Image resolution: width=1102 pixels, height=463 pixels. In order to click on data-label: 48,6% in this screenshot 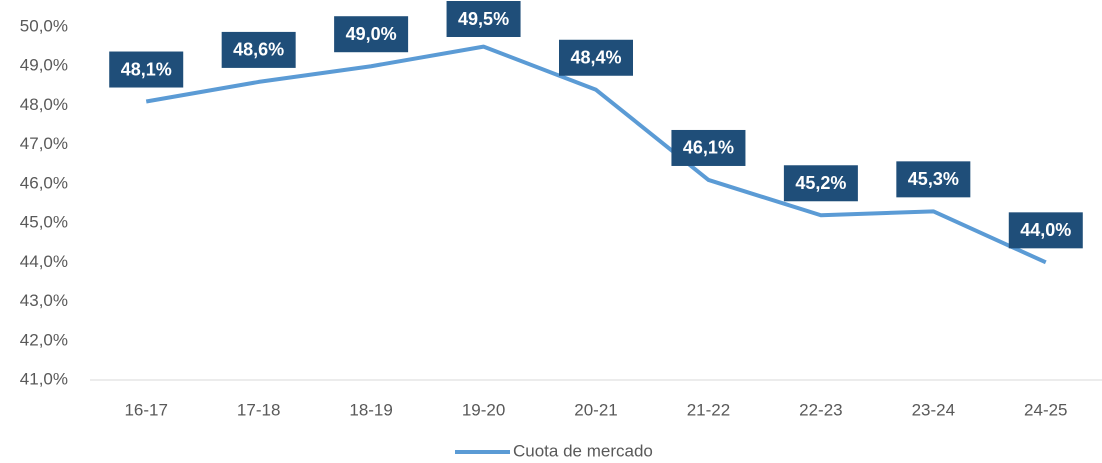, I will do `click(258, 50)`.